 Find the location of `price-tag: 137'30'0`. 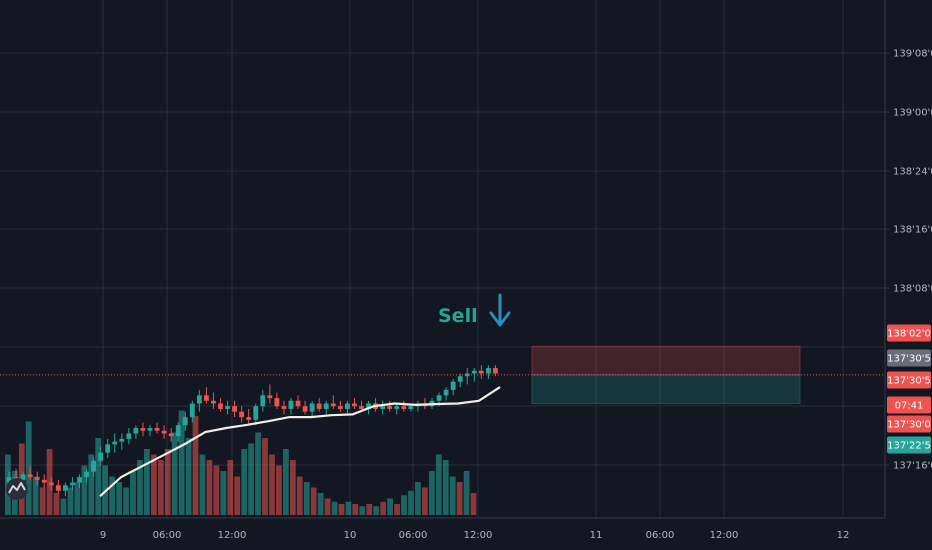

price-tag: 137'30'0 is located at coordinates (909, 424).